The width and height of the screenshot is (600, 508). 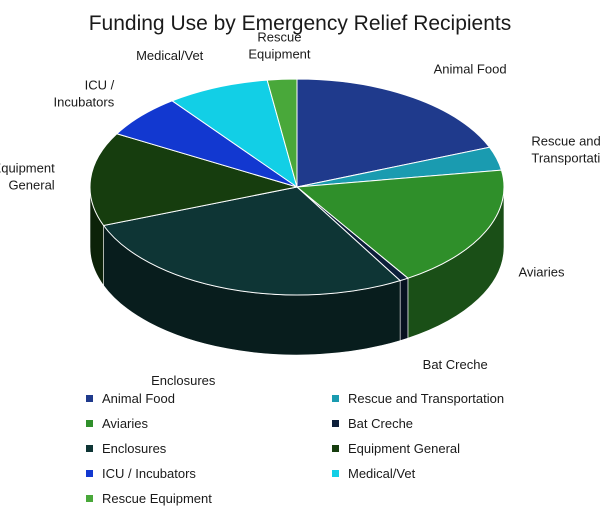 I want to click on legend-item: Aviaries, so click(x=209, y=423).